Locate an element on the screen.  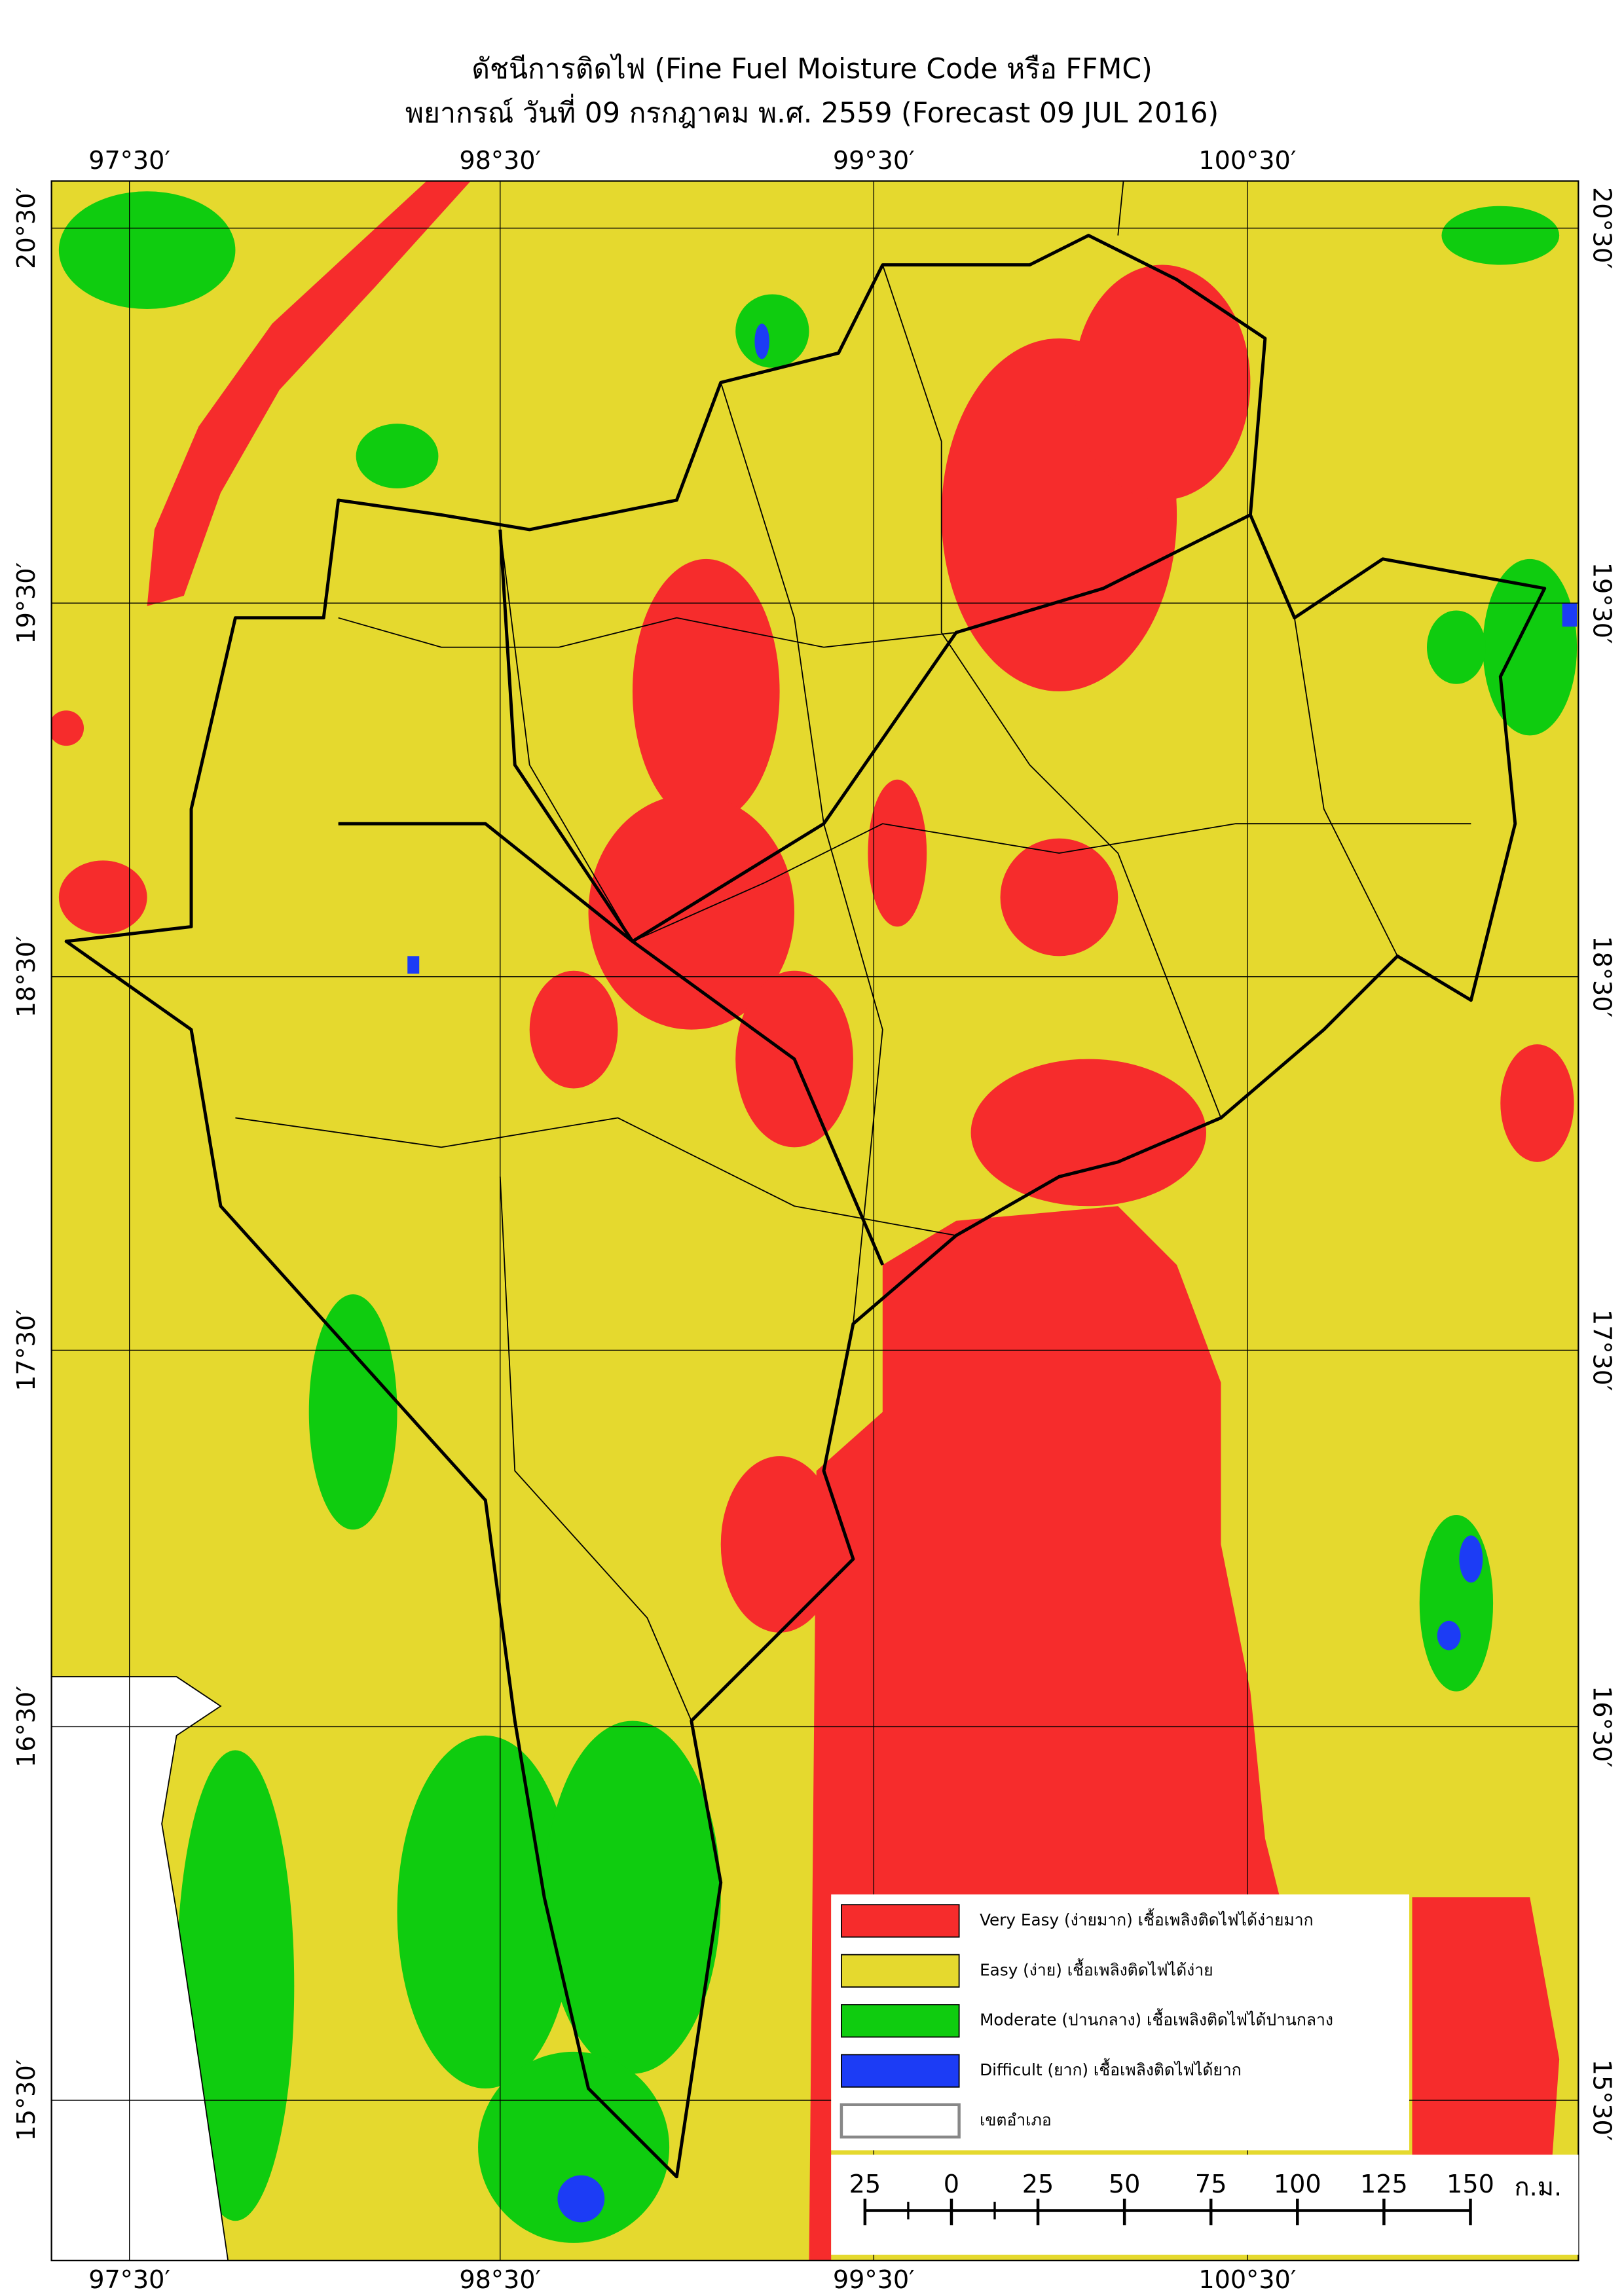
lat-label-left: 19°30′ is located at coordinates (26, 603).